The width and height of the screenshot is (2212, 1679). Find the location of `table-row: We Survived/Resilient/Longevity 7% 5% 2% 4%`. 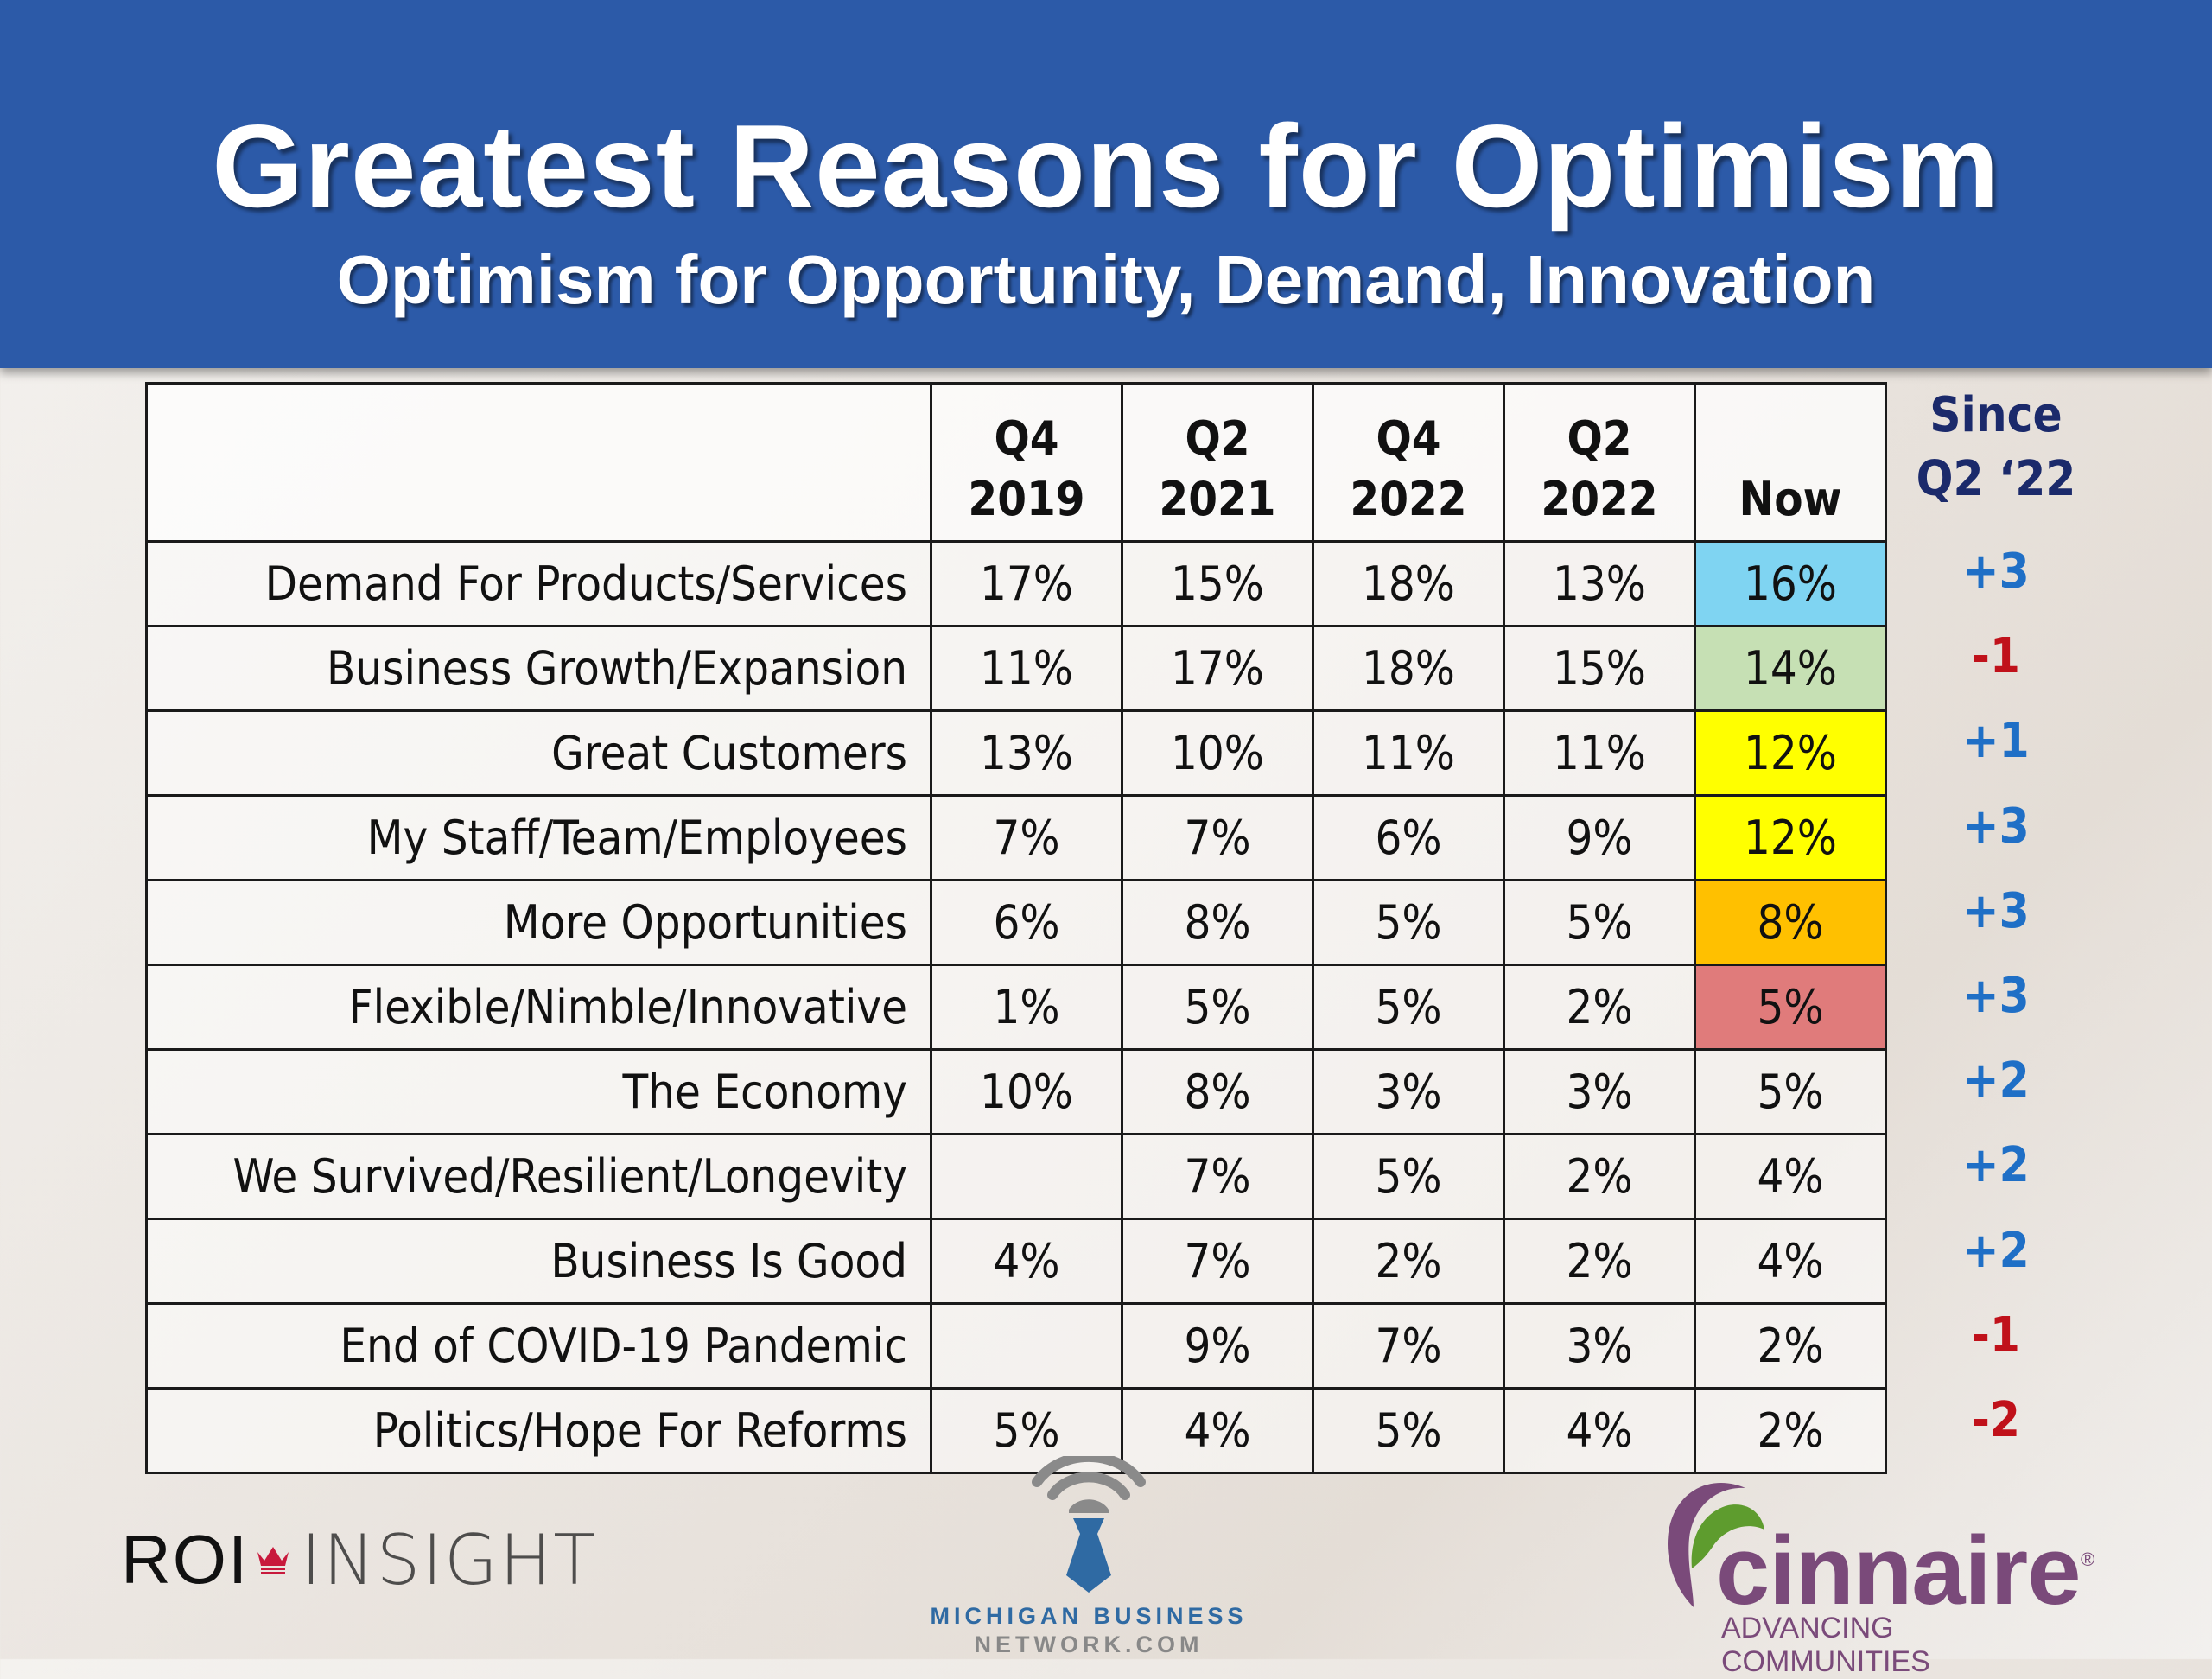

table-row: We Survived/Resilient/Longevity 7% 5% 2% 4% is located at coordinates (1016, 1176).